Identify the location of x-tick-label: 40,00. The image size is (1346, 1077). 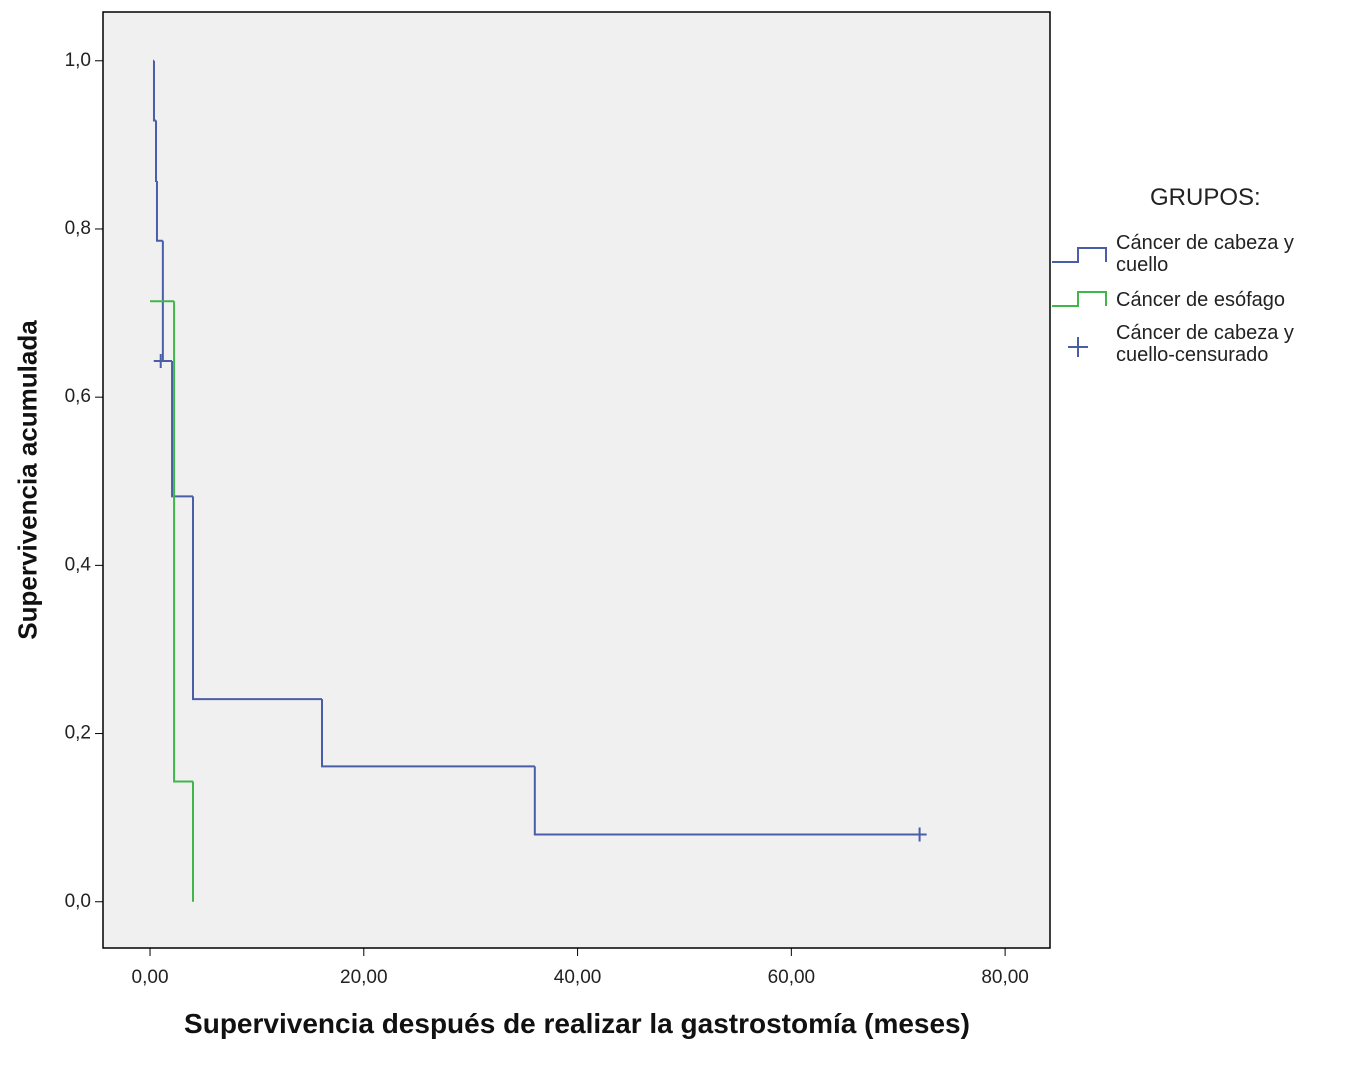
(578, 977).